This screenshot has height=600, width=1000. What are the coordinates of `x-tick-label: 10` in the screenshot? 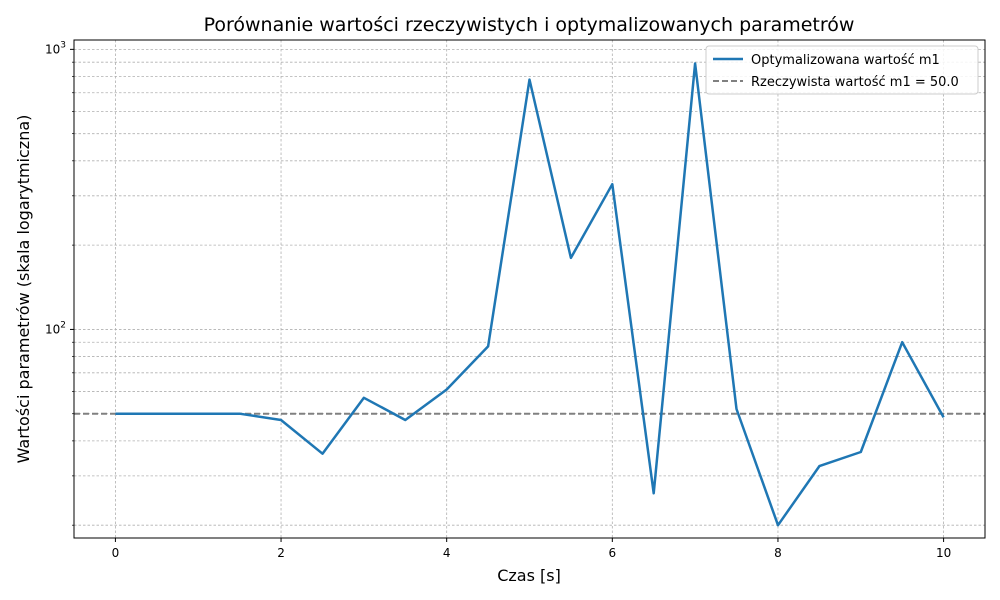 It's located at (943, 553).